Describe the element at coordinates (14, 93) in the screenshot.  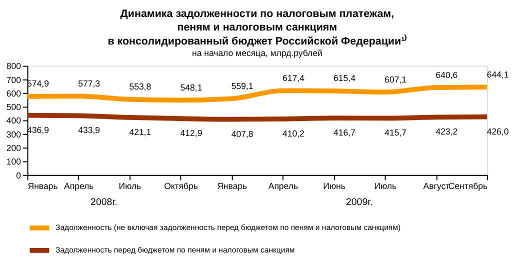
I see `y-tick-label: 600` at that location.